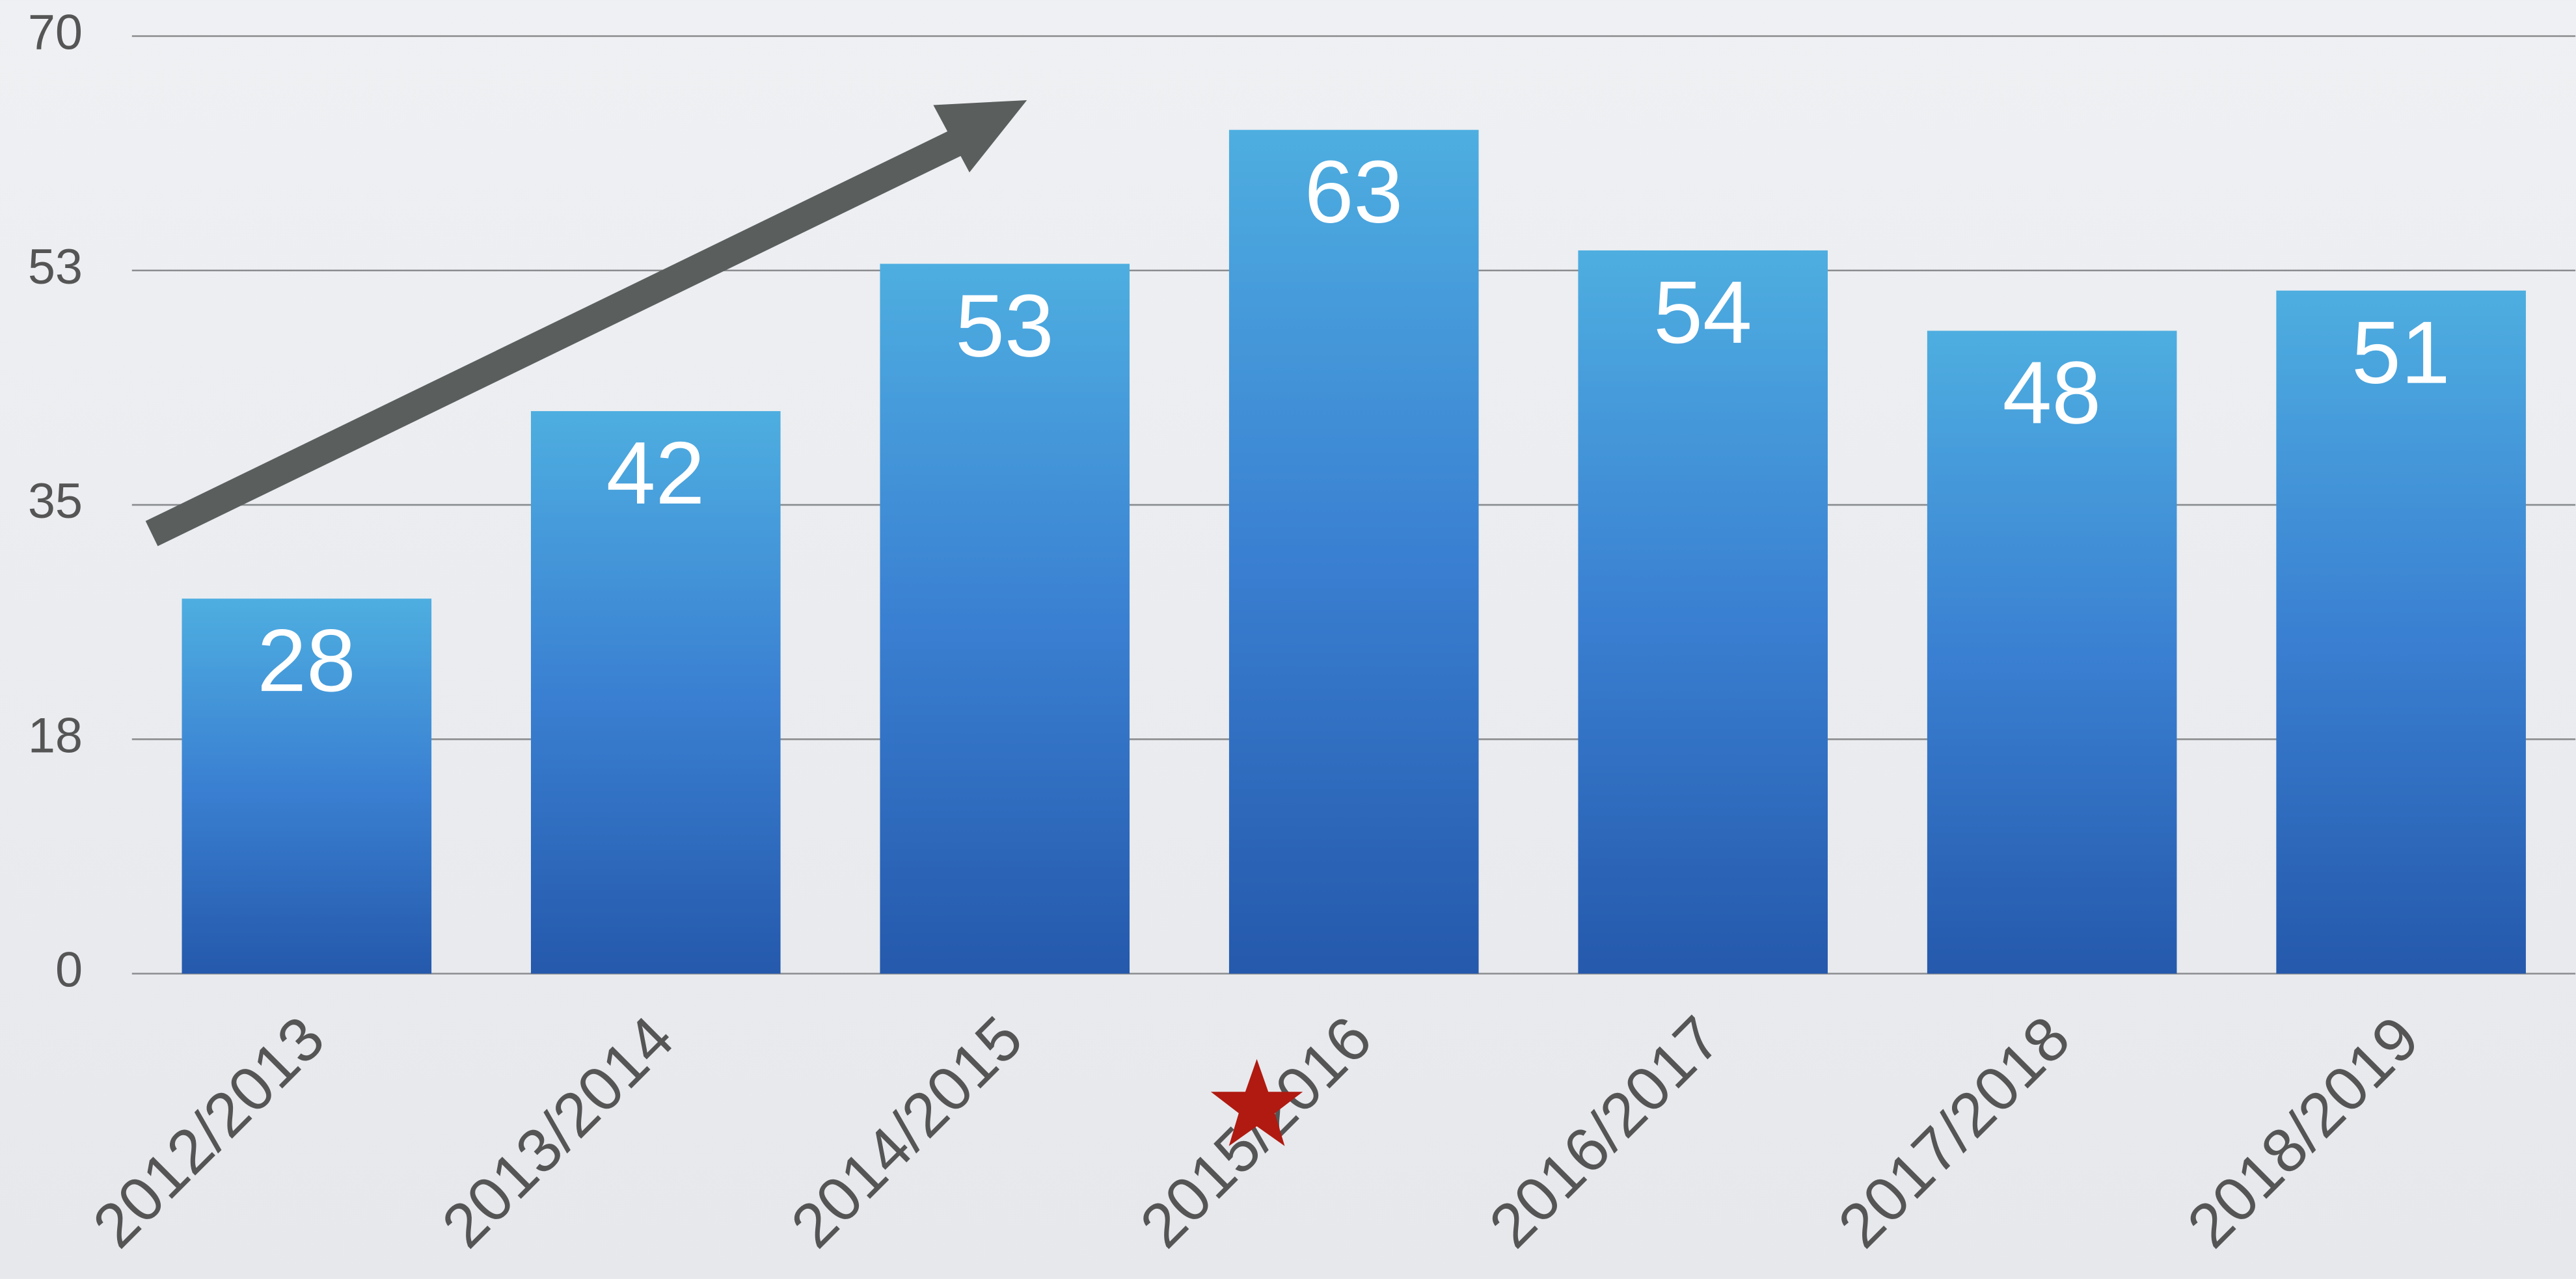  I want to click on x-tick-label: 2013/2014, so click(557, 1132).